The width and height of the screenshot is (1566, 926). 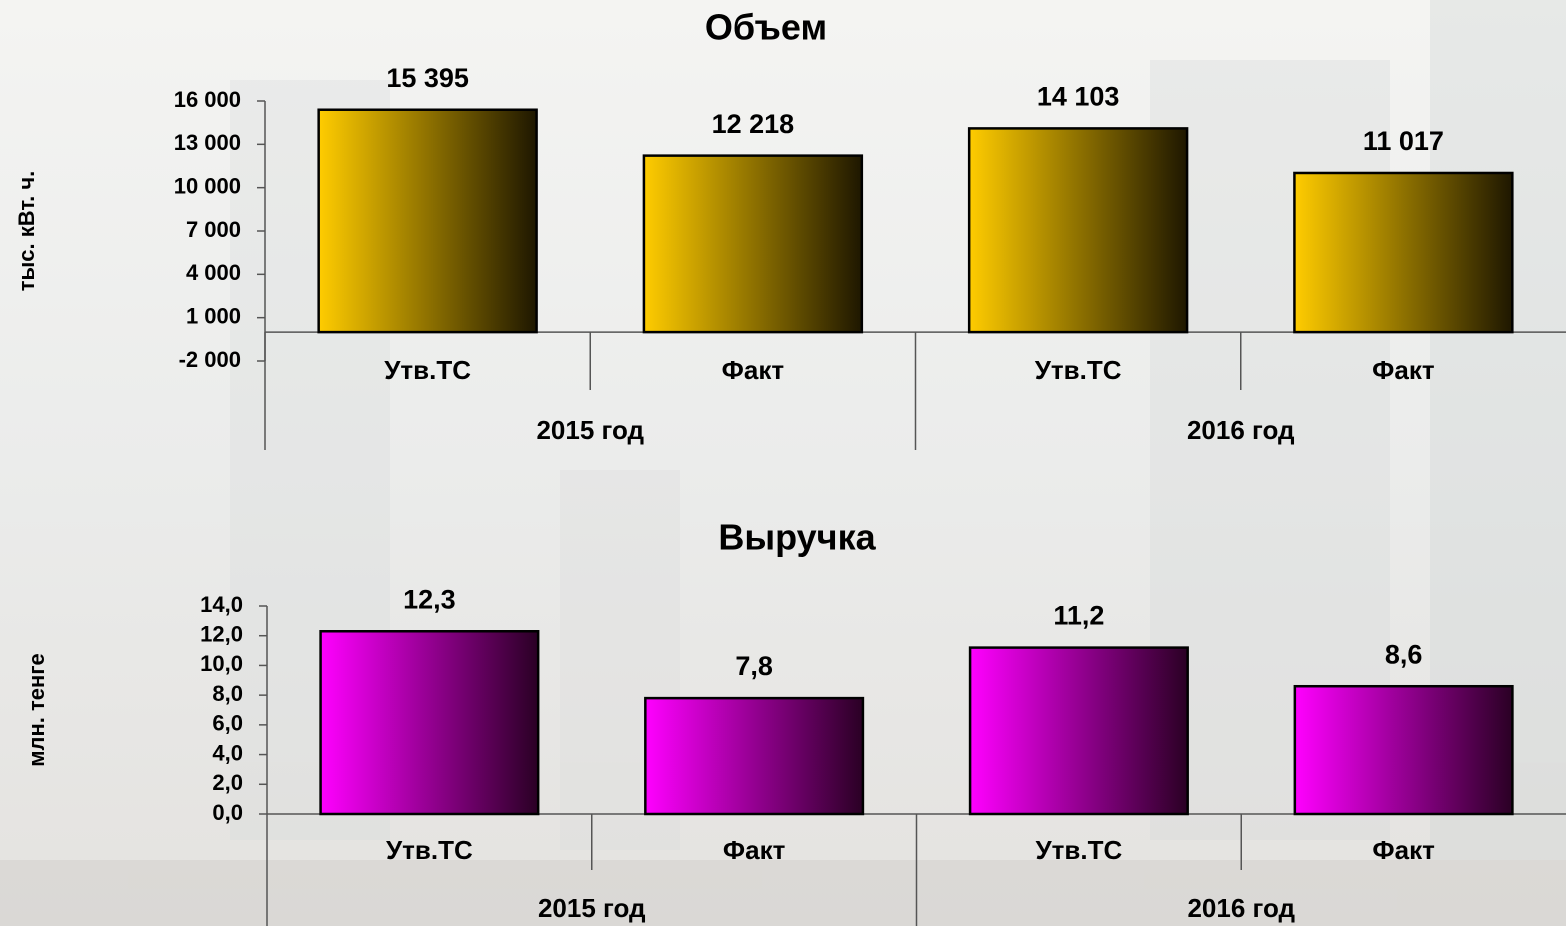 I want to click on y-tick-label: 8,0, so click(x=227, y=693).